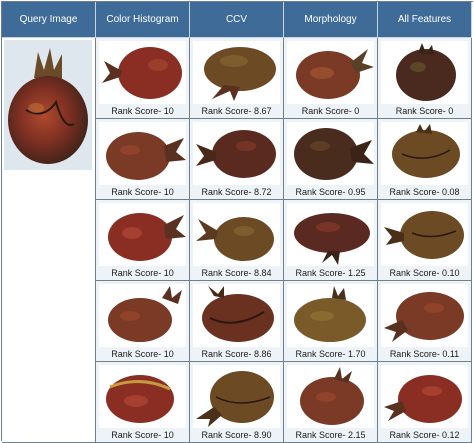 The width and height of the screenshot is (474, 443). I want to click on result-cell: Rank Score- 0.11, so click(425, 321).